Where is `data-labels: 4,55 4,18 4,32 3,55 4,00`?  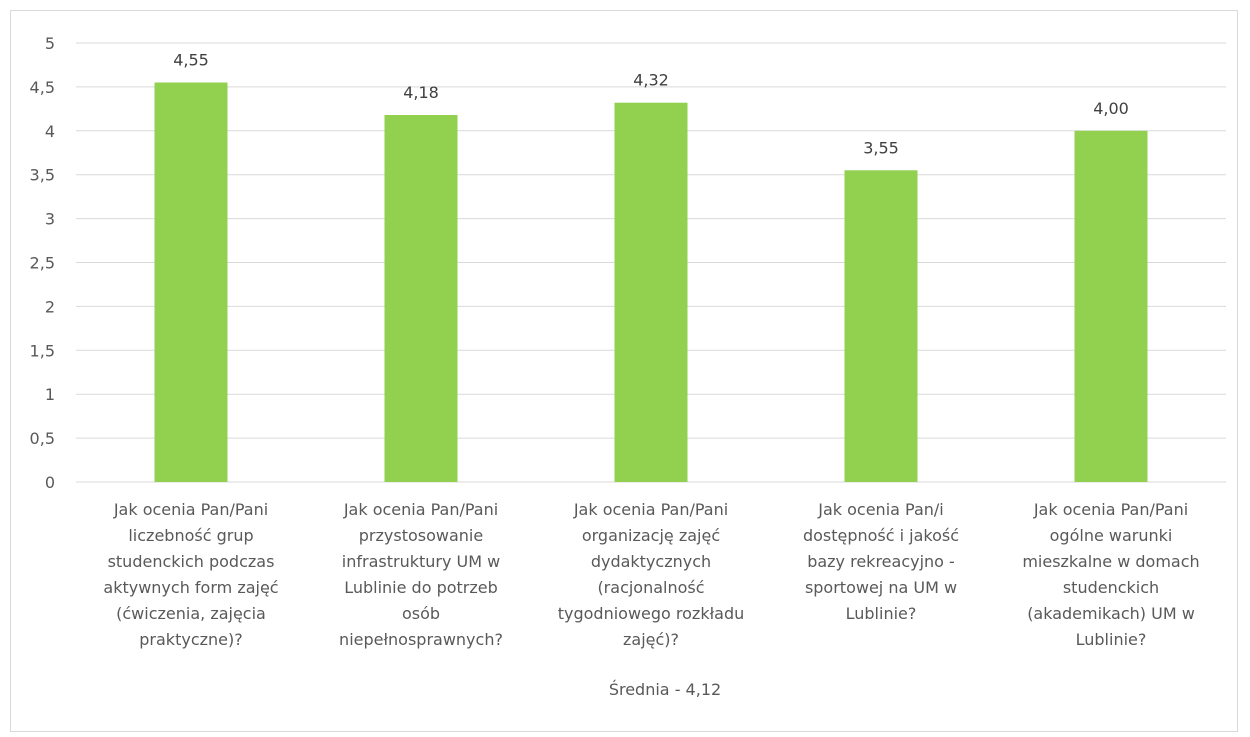
data-labels: 4,55 4,18 4,32 3,55 4,00 is located at coordinates (651, 104).